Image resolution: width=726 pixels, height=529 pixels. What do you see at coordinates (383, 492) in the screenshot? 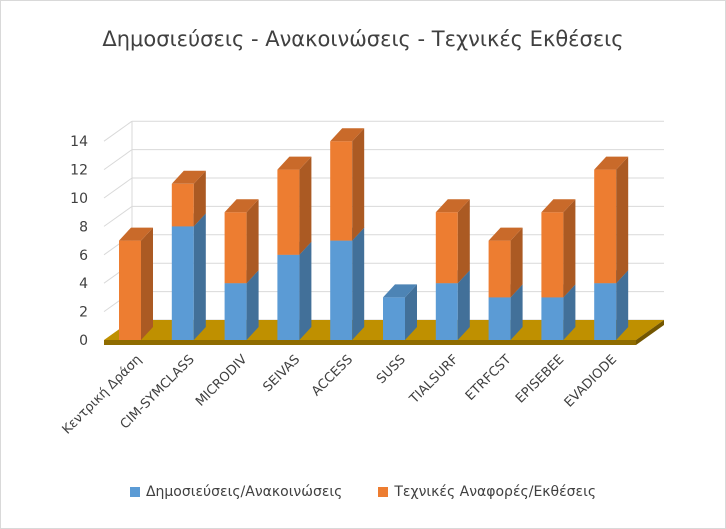
I see `legend-swatch-technical-reports` at bounding box center [383, 492].